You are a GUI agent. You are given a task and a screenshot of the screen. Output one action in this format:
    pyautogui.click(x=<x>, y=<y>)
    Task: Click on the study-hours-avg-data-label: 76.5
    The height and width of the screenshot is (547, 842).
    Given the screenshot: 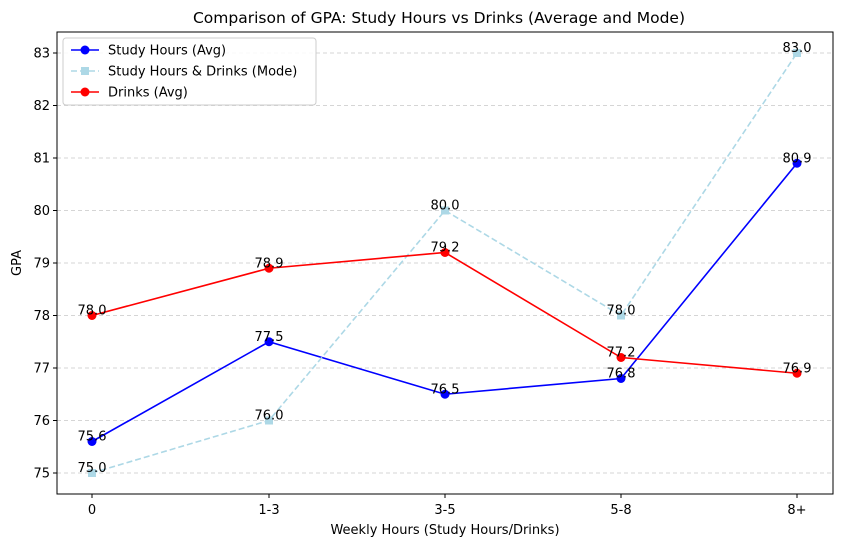 What is the action you would take?
    pyautogui.click(x=445, y=389)
    